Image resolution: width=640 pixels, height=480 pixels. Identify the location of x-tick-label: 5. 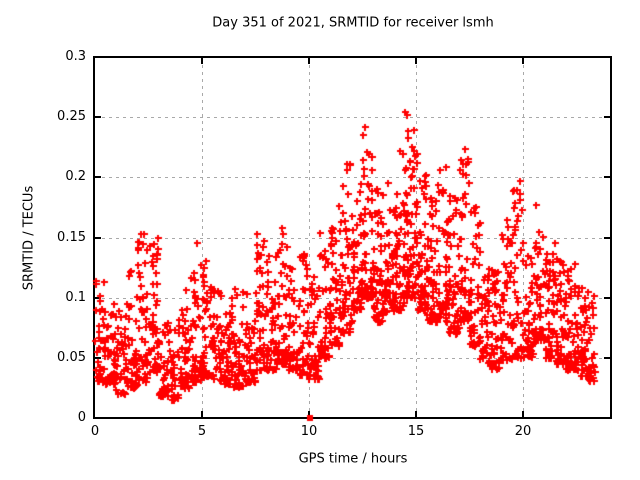
(202, 431).